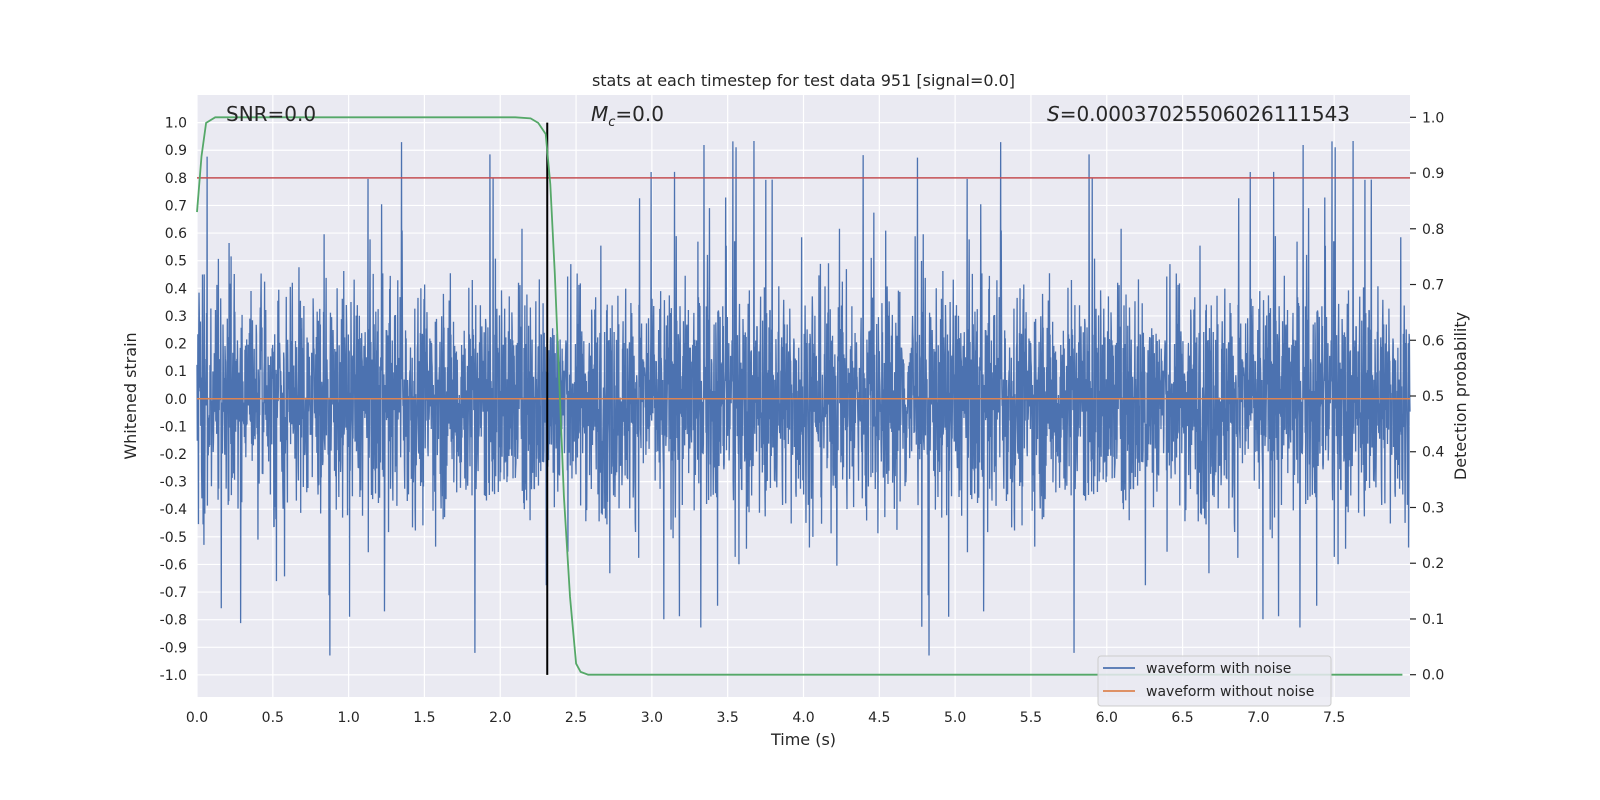 The height and width of the screenshot is (800, 1600). What do you see at coordinates (1182, 718) in the screenshot?
I see `x-tick-label: 6.5` at bounding box center [1182, 718].